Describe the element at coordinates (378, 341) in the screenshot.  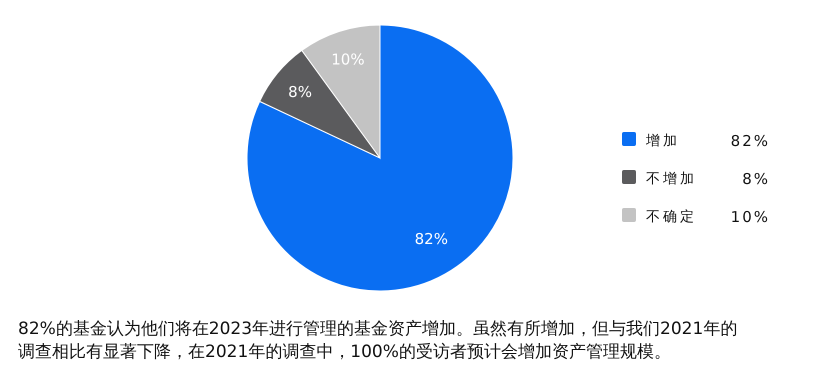
I see `text: 82%的基金认为他们将在2023年进行管理的基金资产增加。虽然有所增加，但与我们2021年的调查相比有显著下降，在2021年的调查中，100%的受访者预计会增加资产管理规模。` at that location.